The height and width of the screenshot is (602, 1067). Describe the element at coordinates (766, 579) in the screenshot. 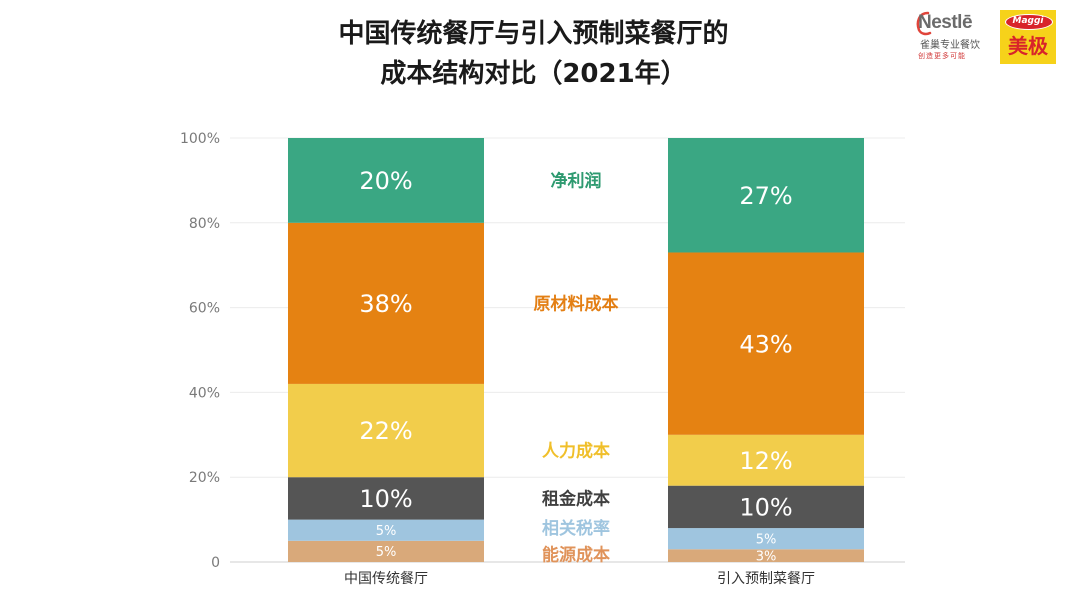

I see `x-tick-label: 引入预制菜餐厅` at that location.